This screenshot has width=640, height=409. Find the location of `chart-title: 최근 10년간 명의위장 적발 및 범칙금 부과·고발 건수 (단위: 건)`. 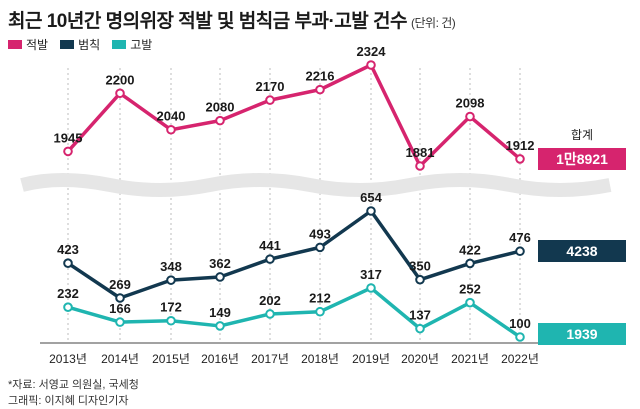

chart-title: 최근 10년간 명의위장 적발 및 범칙금 부과·고발 건수 (단위: 건) is located at coordinates (232, 19).